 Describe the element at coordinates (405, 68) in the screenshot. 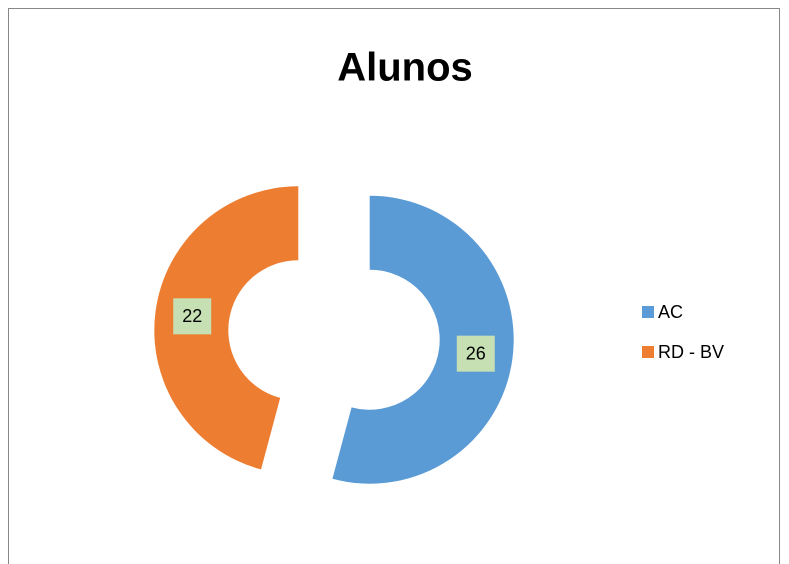

I see `chart-title: Alunos` at that location.